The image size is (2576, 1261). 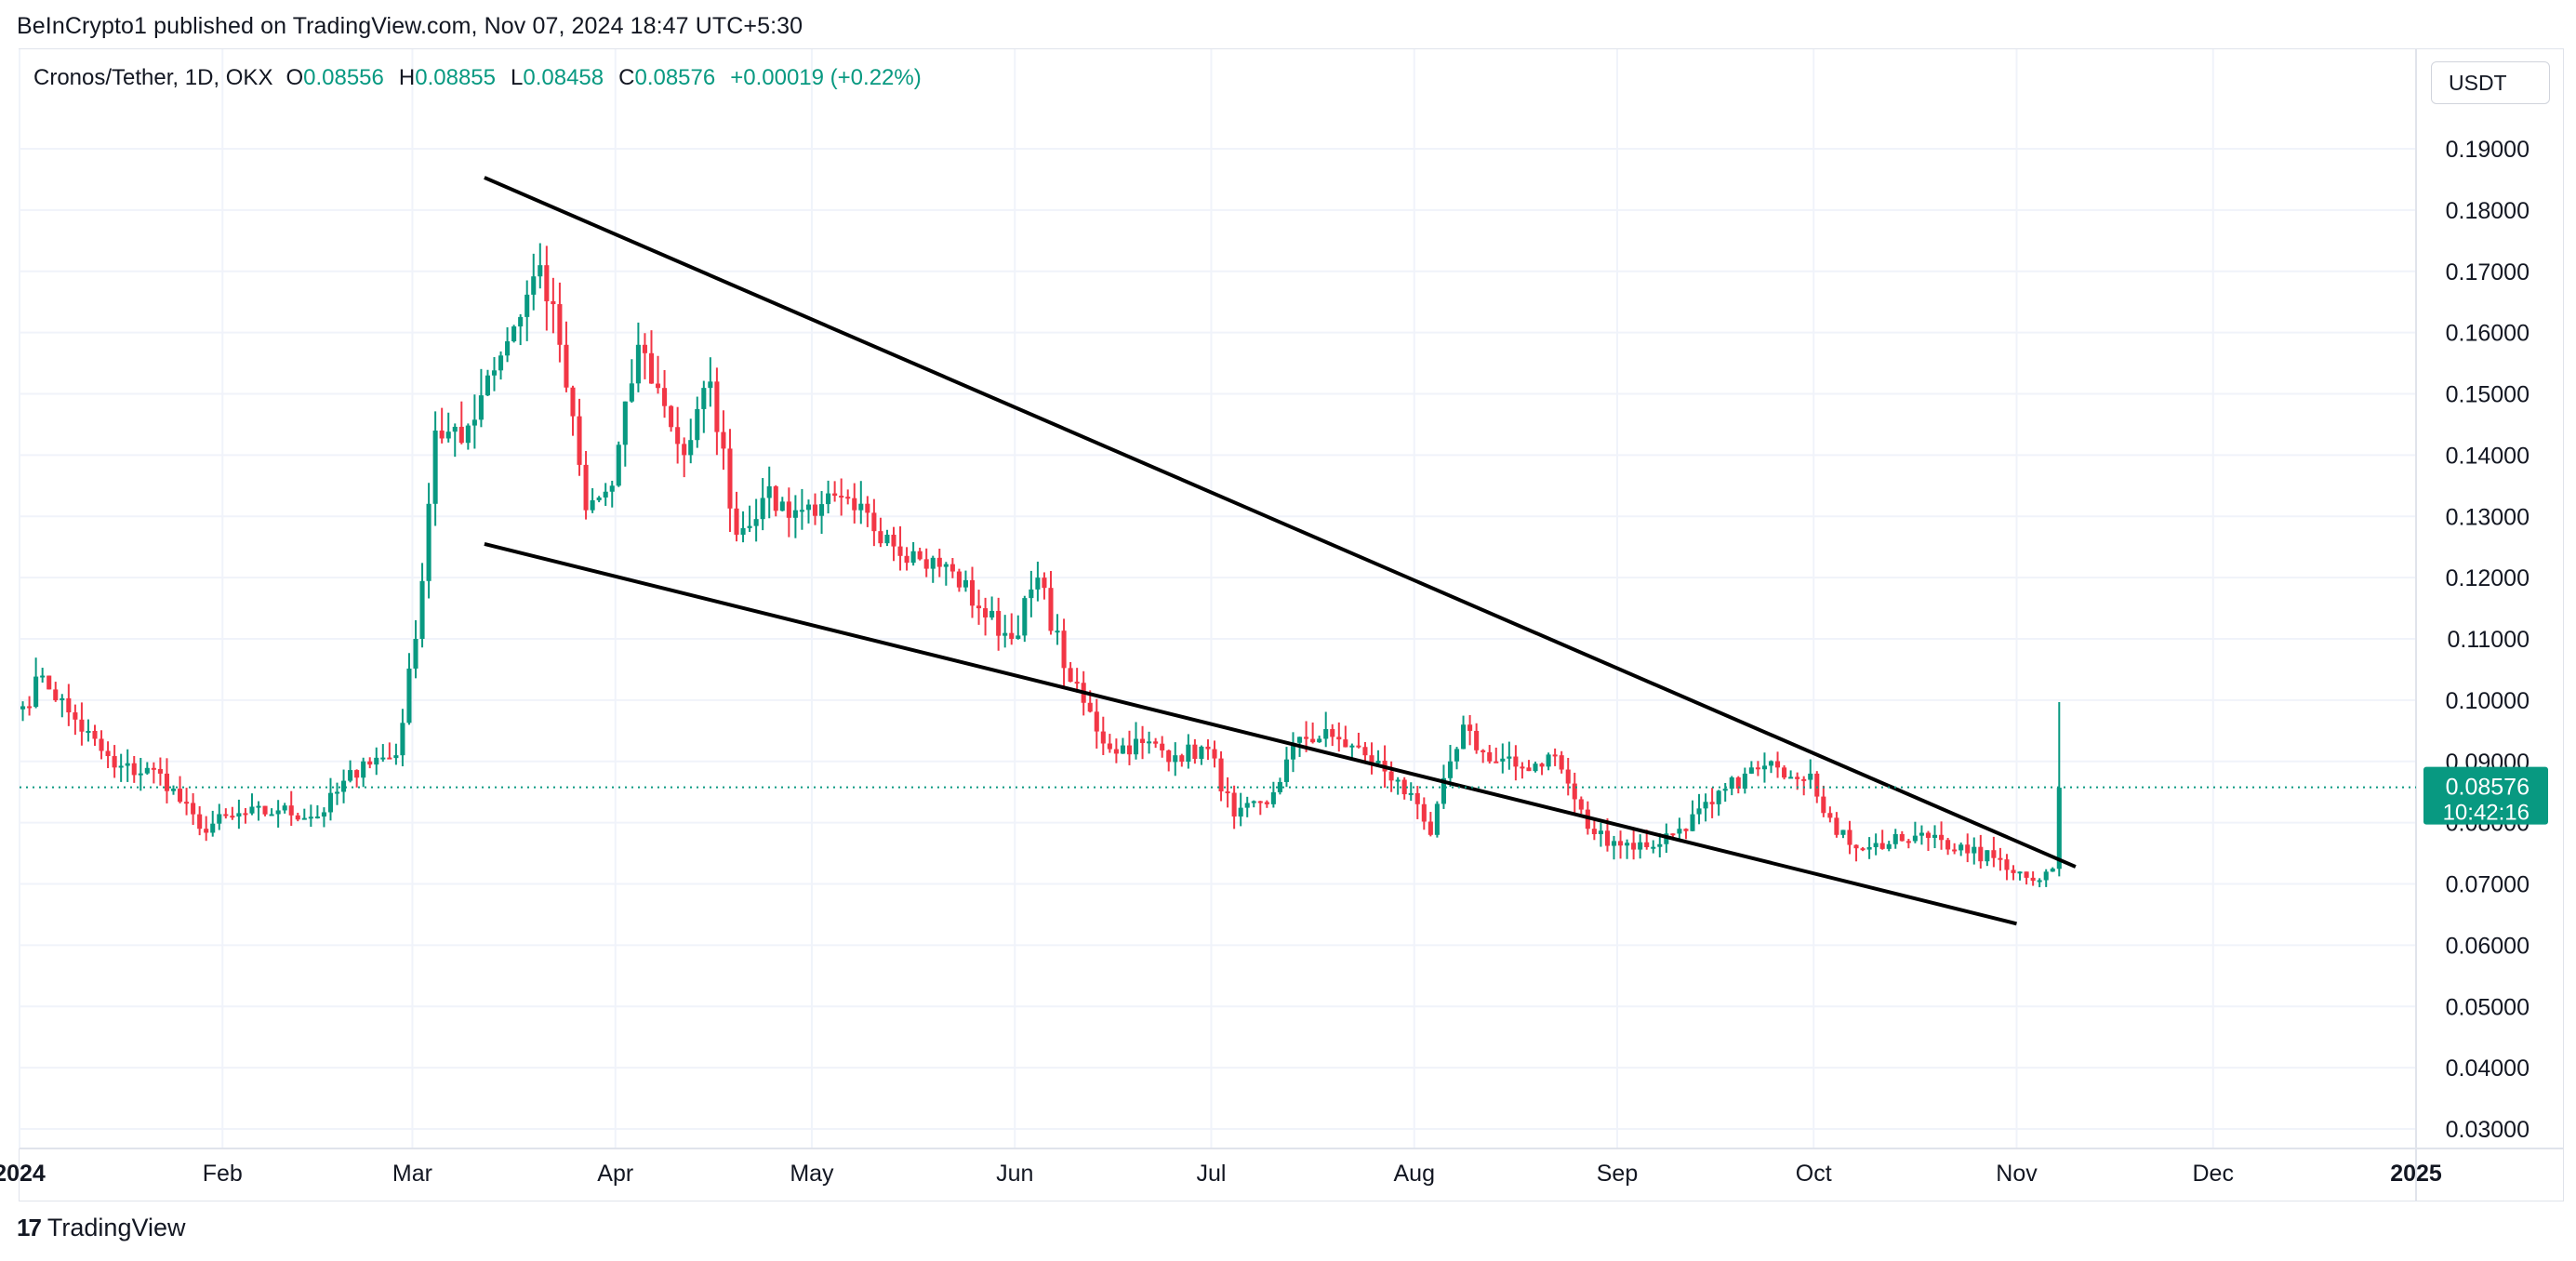 What do you see at coordinates (2488, 272) in the screenshot?
I see `price-tick-label: 0.17000` at bounding box center [2488, 272].